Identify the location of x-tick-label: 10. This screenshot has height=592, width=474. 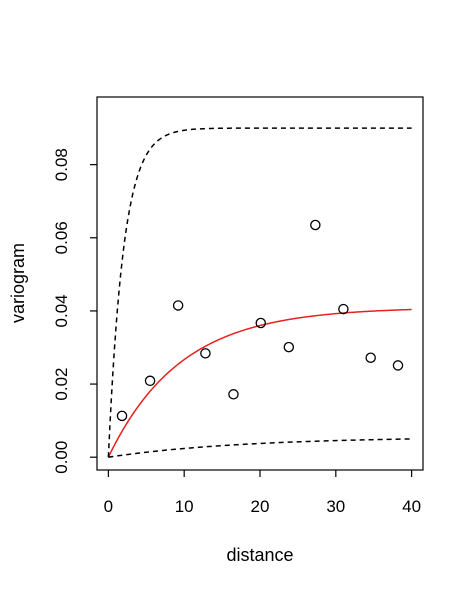
(184, 506).